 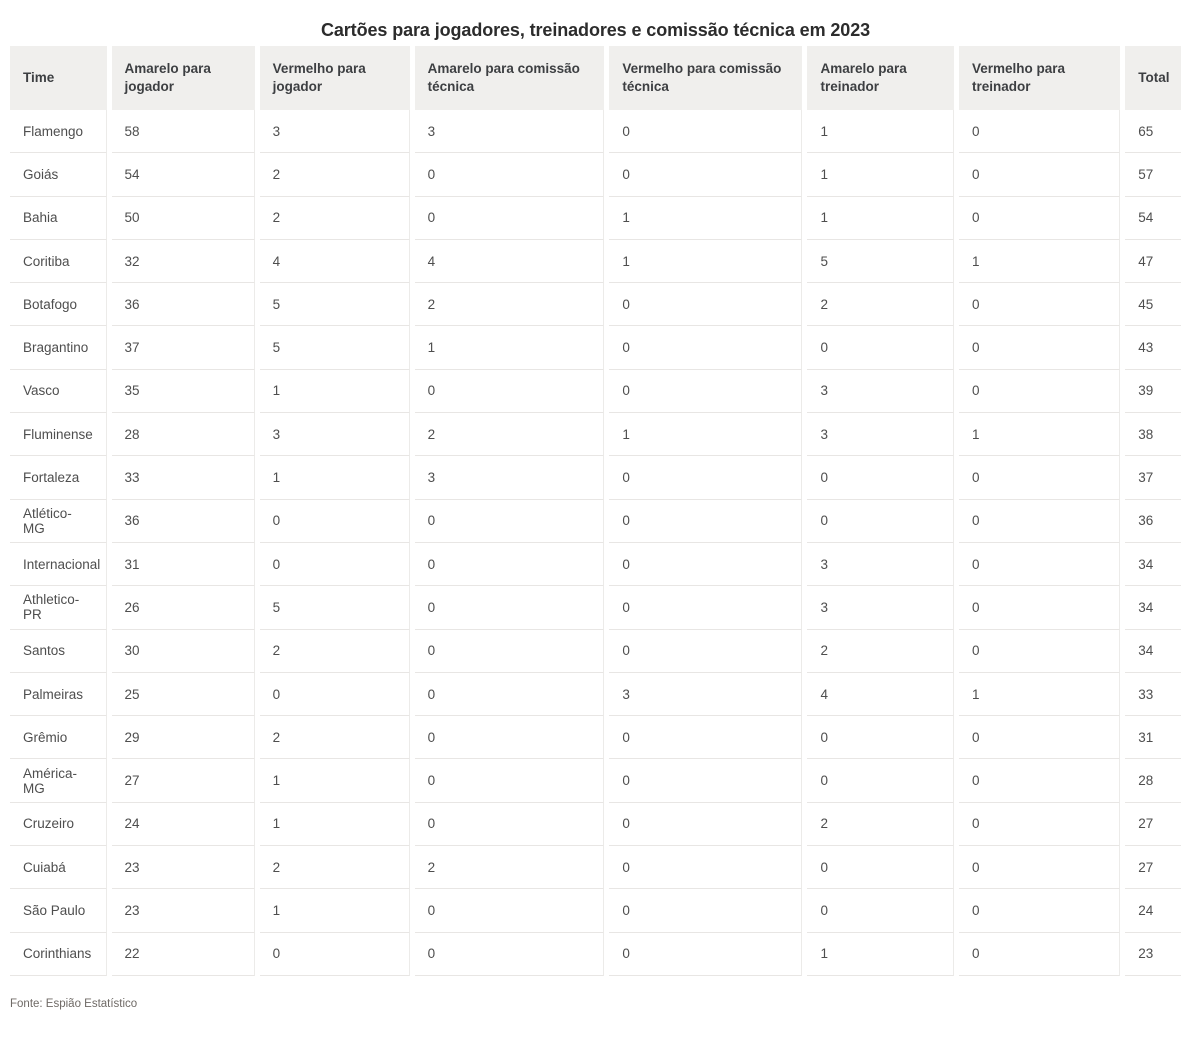 What do you see at coordinates (183, 132) in the screenshot?
I see `value-cell: 58` at bounding box center [183, 132].